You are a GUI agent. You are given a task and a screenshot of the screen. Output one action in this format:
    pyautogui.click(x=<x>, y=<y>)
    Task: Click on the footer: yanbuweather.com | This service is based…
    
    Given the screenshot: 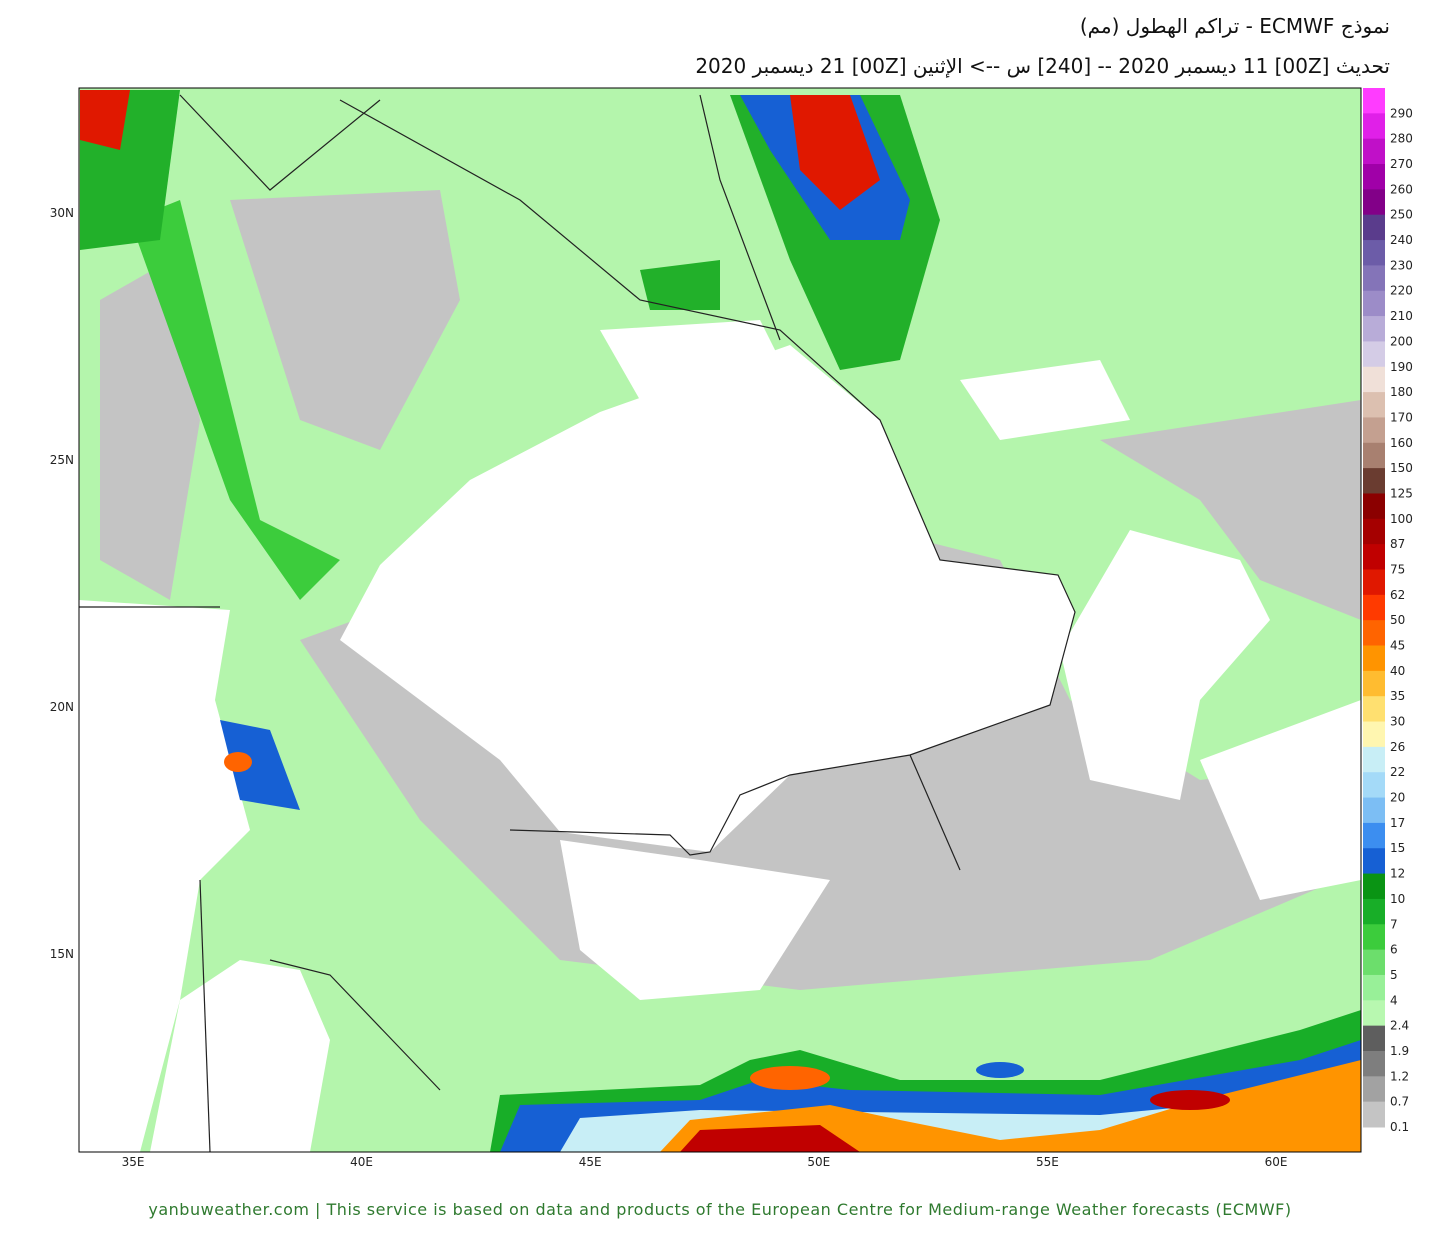 What is the action you would take?
    pyautogui.click(x=720, y=1209)
    